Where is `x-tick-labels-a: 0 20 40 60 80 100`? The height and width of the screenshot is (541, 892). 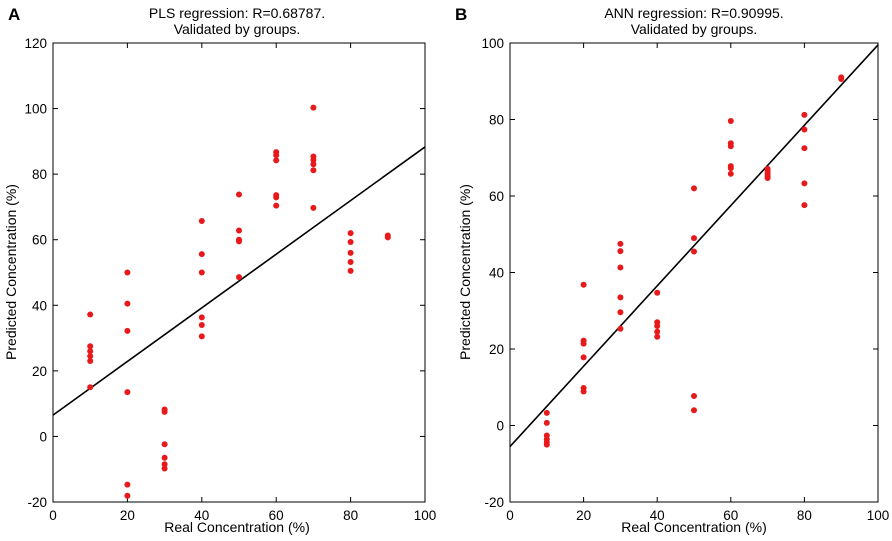 x-tick-labels-a: 0 20 40 60 80 100 is located at coordinates (242, 515).